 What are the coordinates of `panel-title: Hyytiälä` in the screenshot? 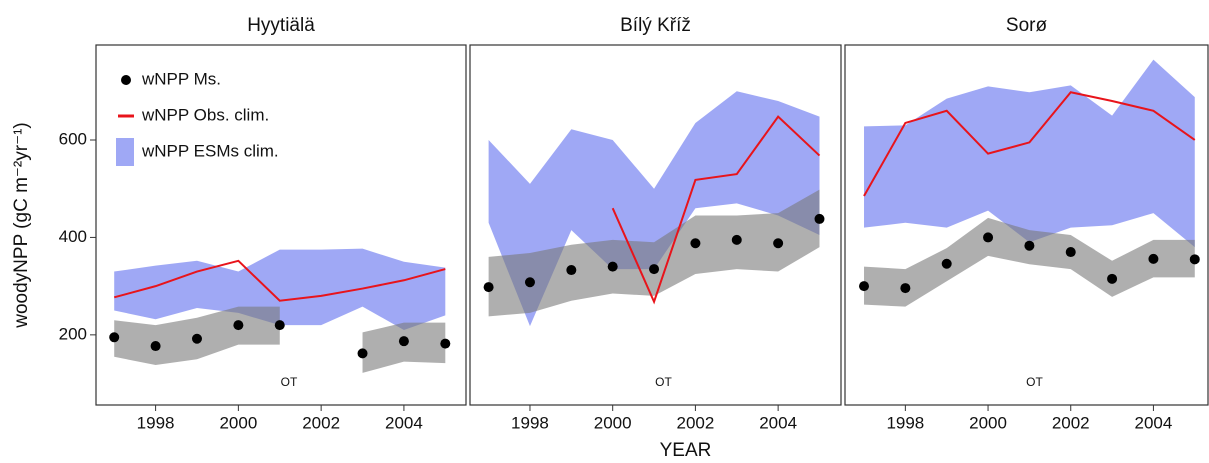 It's located at (281, 25).